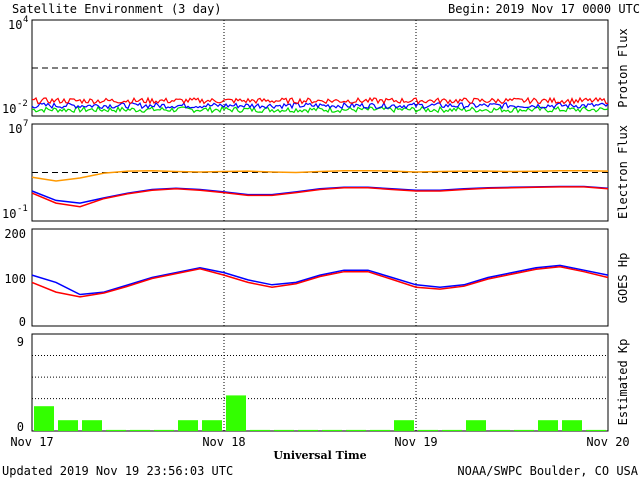  Describe the element at coordinates (25, 20) in the screenshot. I see `proton-ytick-top-exp: 4` at that location.